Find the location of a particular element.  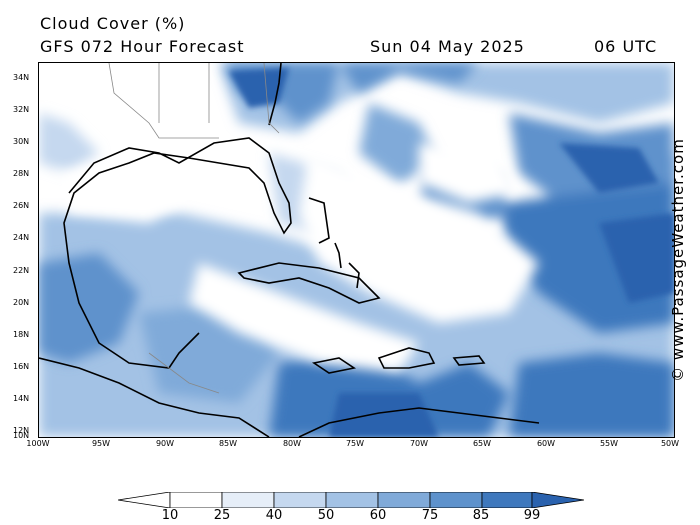

lon-label-55w: 55W is located at coordinates (609, 443).